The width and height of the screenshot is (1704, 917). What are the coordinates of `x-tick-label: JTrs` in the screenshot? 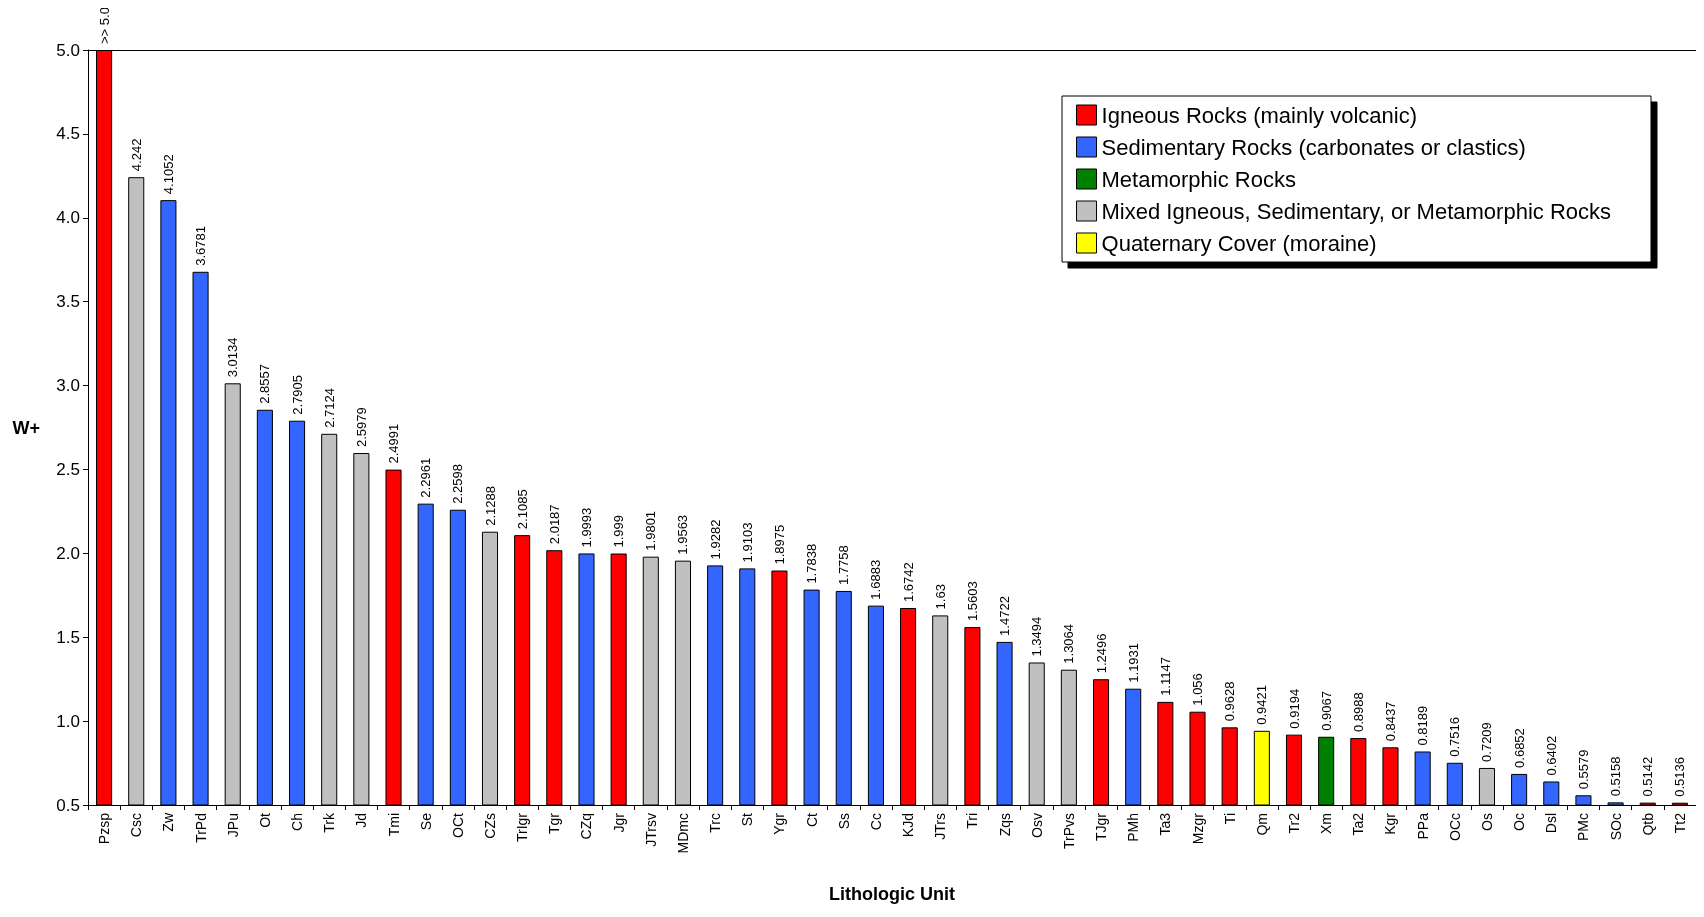 It's located at (940, 826).